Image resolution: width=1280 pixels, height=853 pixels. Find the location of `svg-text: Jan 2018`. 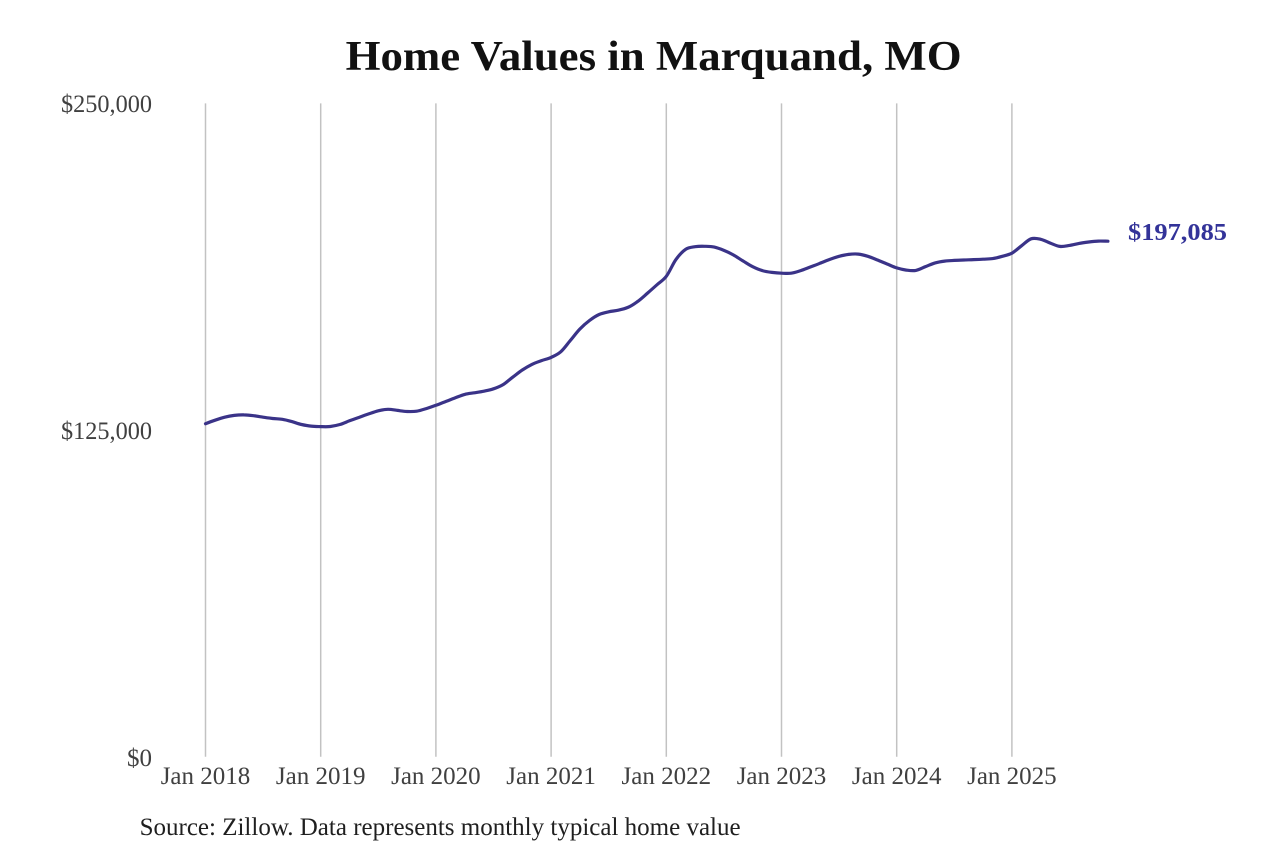

svg-text: Jan 2018 is located at coordinates (206, 776).